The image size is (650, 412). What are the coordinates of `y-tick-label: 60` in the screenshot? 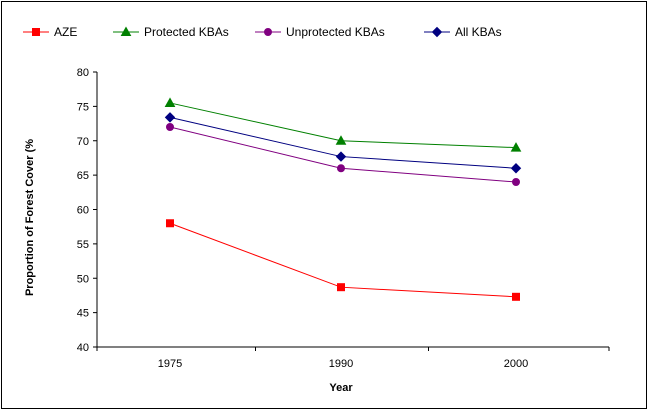 It's located at (83, 211).